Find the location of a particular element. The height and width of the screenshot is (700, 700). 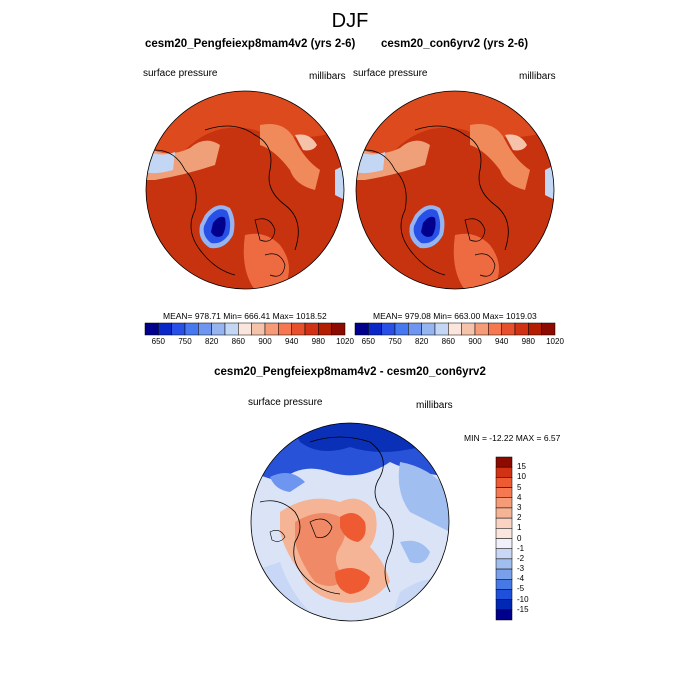

colorbar-tick-label: 10 is located at coordinates (521, 477).